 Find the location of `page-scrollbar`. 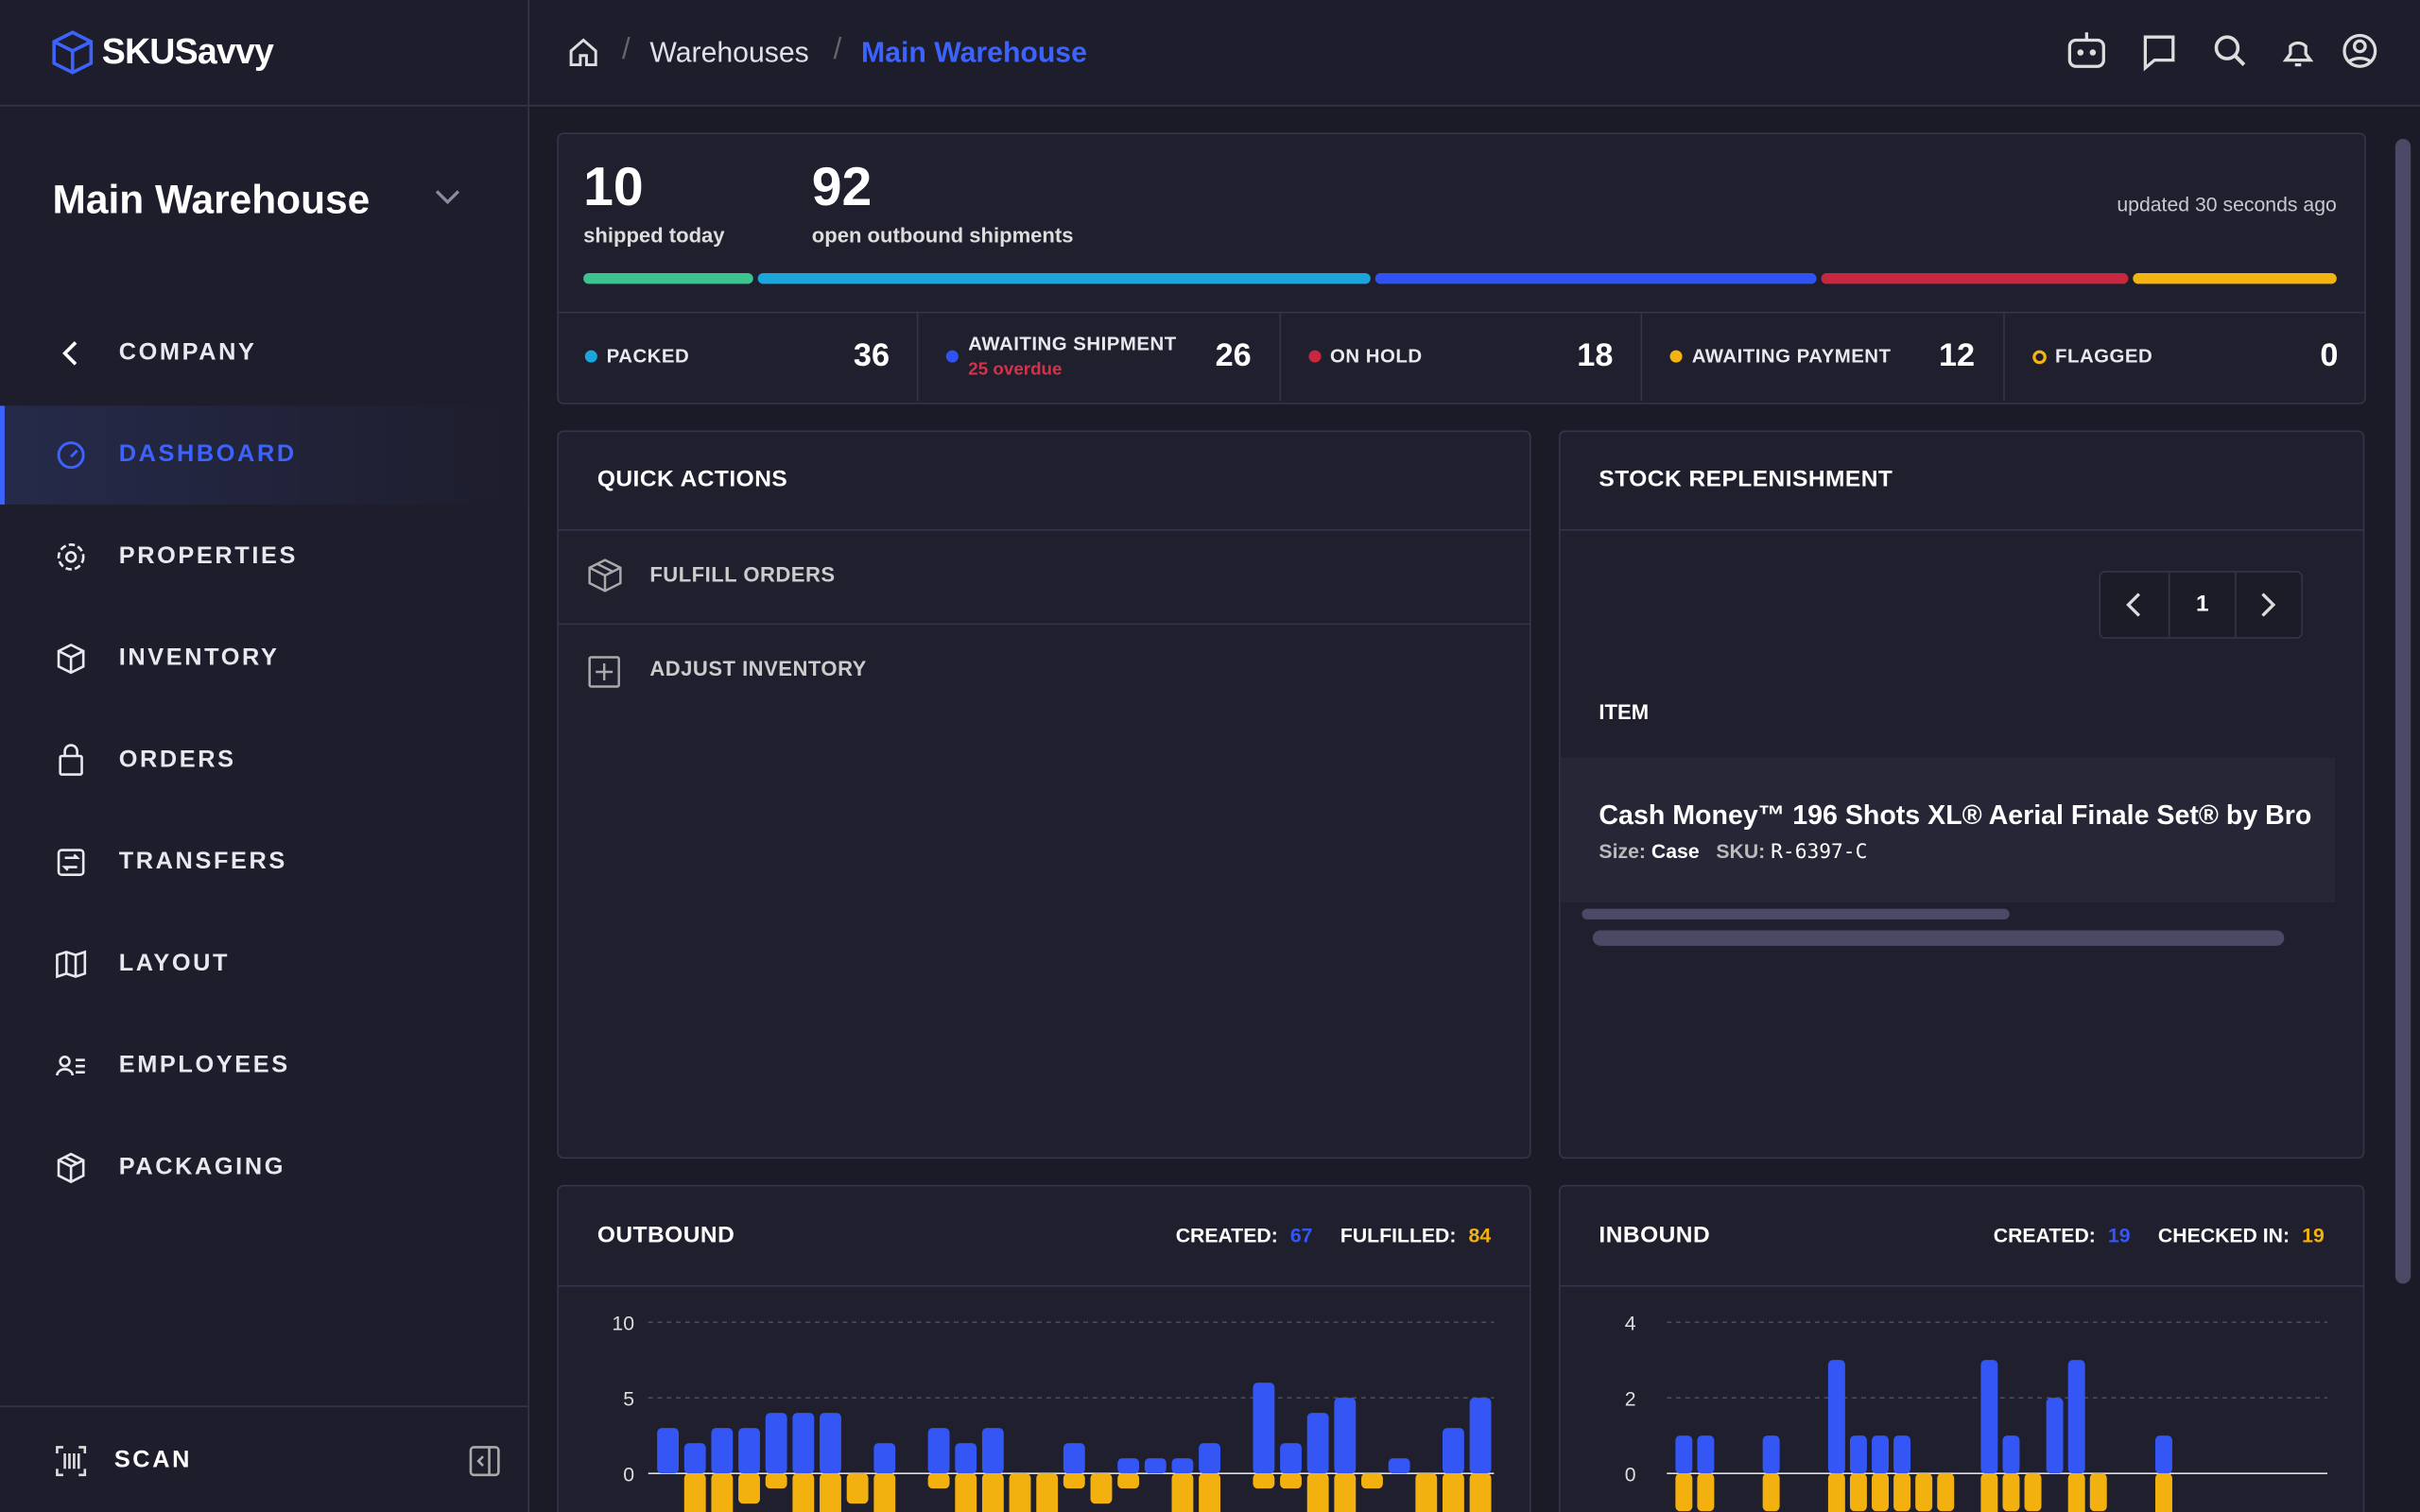

page-scrollbar is located at coordinates (2402, 711).